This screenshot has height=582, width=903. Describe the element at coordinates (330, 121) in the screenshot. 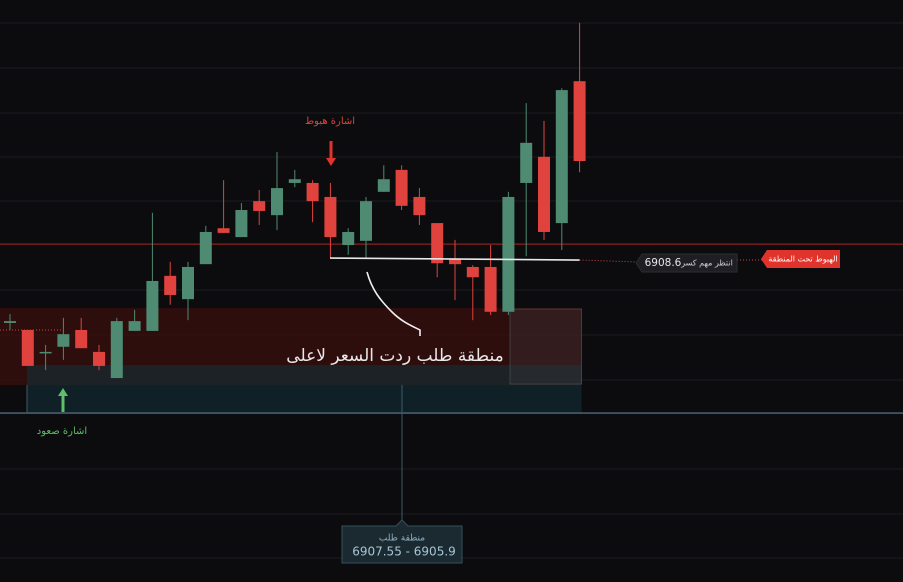

I see `sell-signal: اشارة هبوط` at that location.